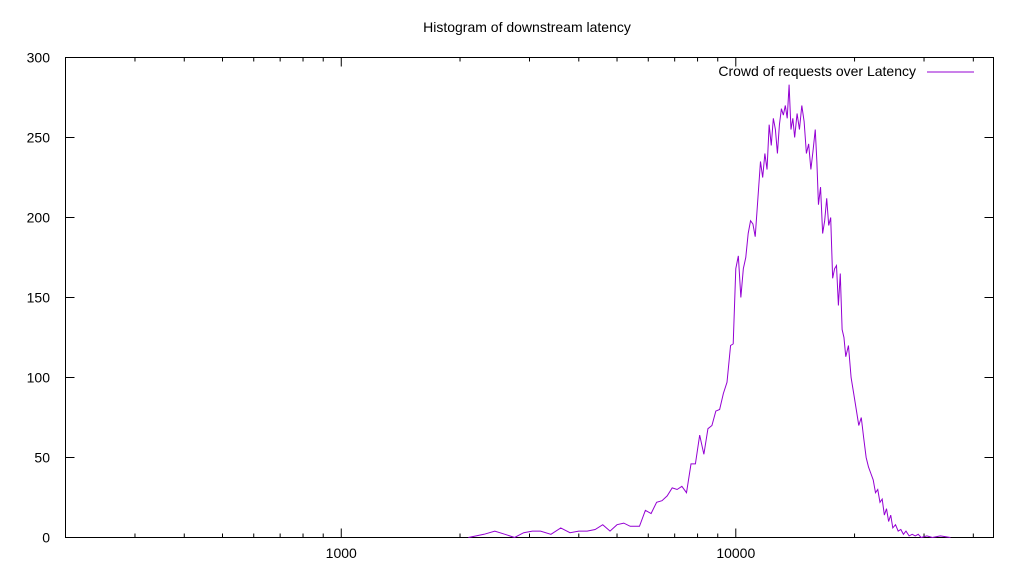 This screenshot has height=576, width=1024. Describe the element at coordinates (341, 553) in the screenshot. I see `x-tick-label: 1000` at that location.